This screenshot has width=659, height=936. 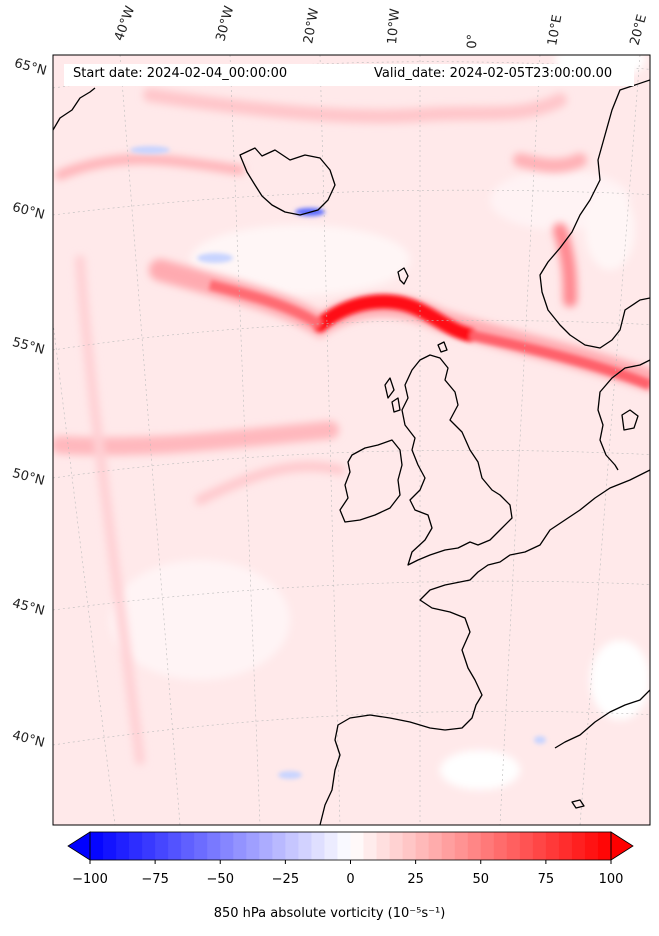 I want to click on colorbar, so click(x=350, y=847).